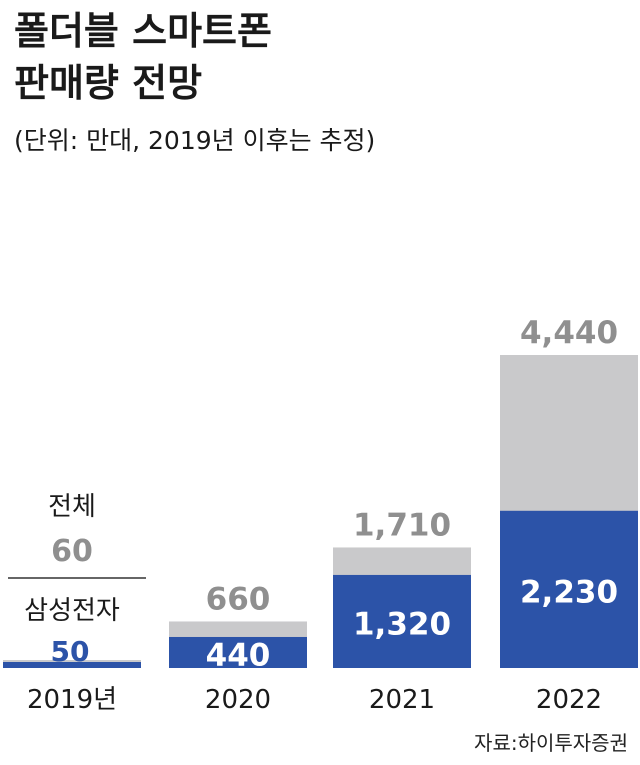 The image size is (640, 765). What do you see at coordinates (238, 655) in the screenshot?
I see `samsung-label-1: 440` at bounding box center [238, 655].